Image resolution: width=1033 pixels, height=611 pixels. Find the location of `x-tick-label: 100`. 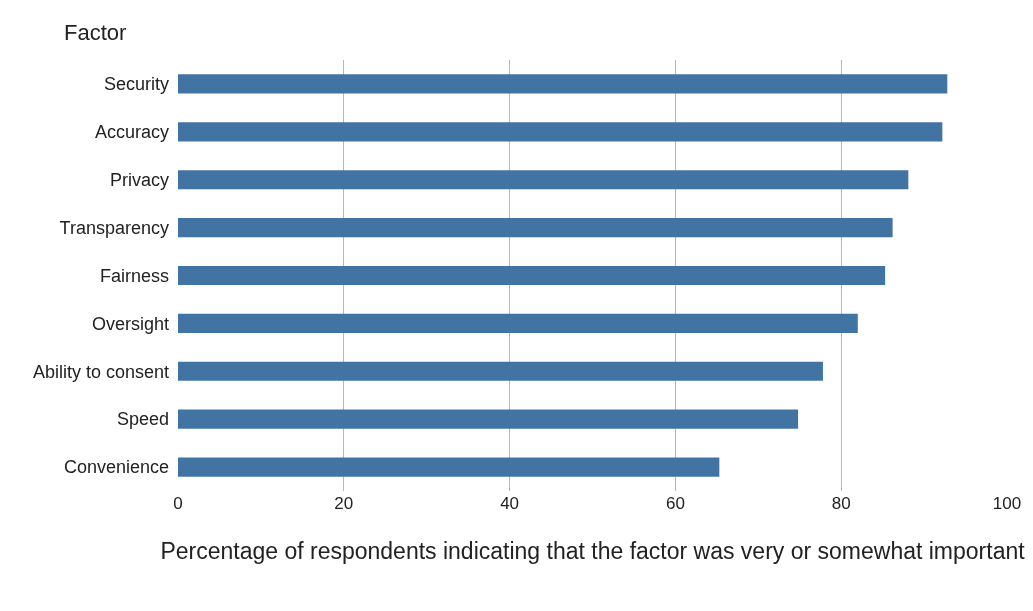

x-tick-label: 100 is located at coordinates (1007, 503).